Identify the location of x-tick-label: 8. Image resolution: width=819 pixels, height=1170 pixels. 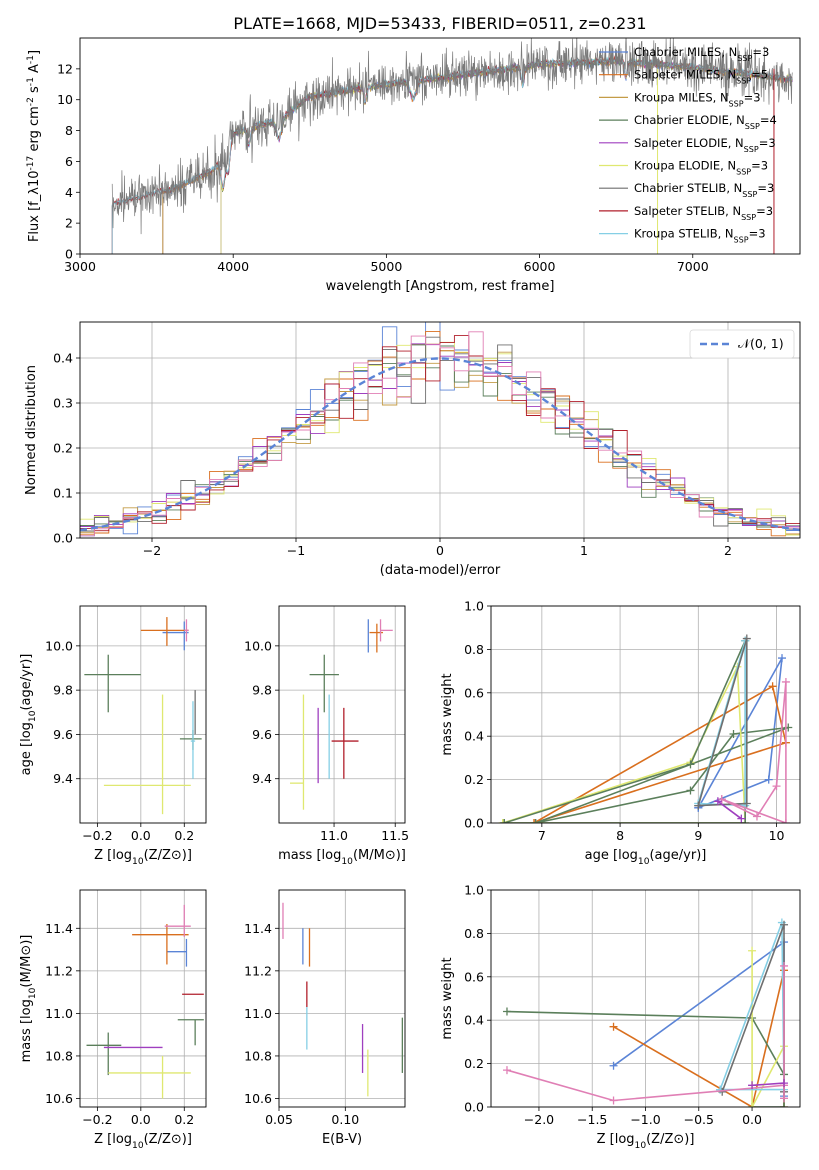
(620, 835).